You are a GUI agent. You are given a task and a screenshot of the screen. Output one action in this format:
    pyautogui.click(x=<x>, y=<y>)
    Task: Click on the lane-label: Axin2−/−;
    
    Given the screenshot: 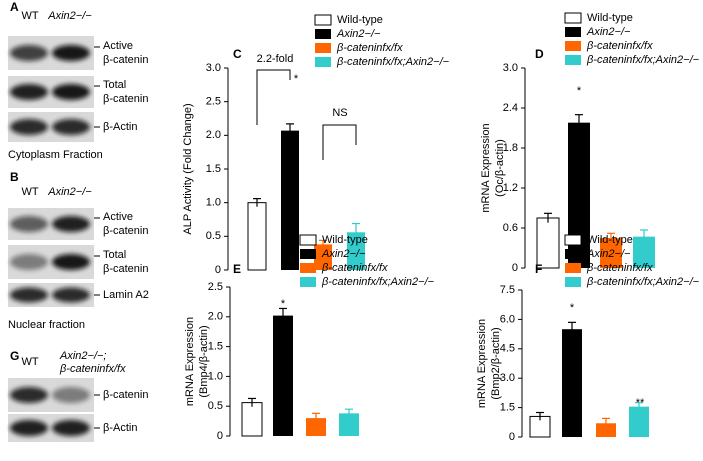 What is the action you would take?
    pyautogui.click(x=82, y=356)
    